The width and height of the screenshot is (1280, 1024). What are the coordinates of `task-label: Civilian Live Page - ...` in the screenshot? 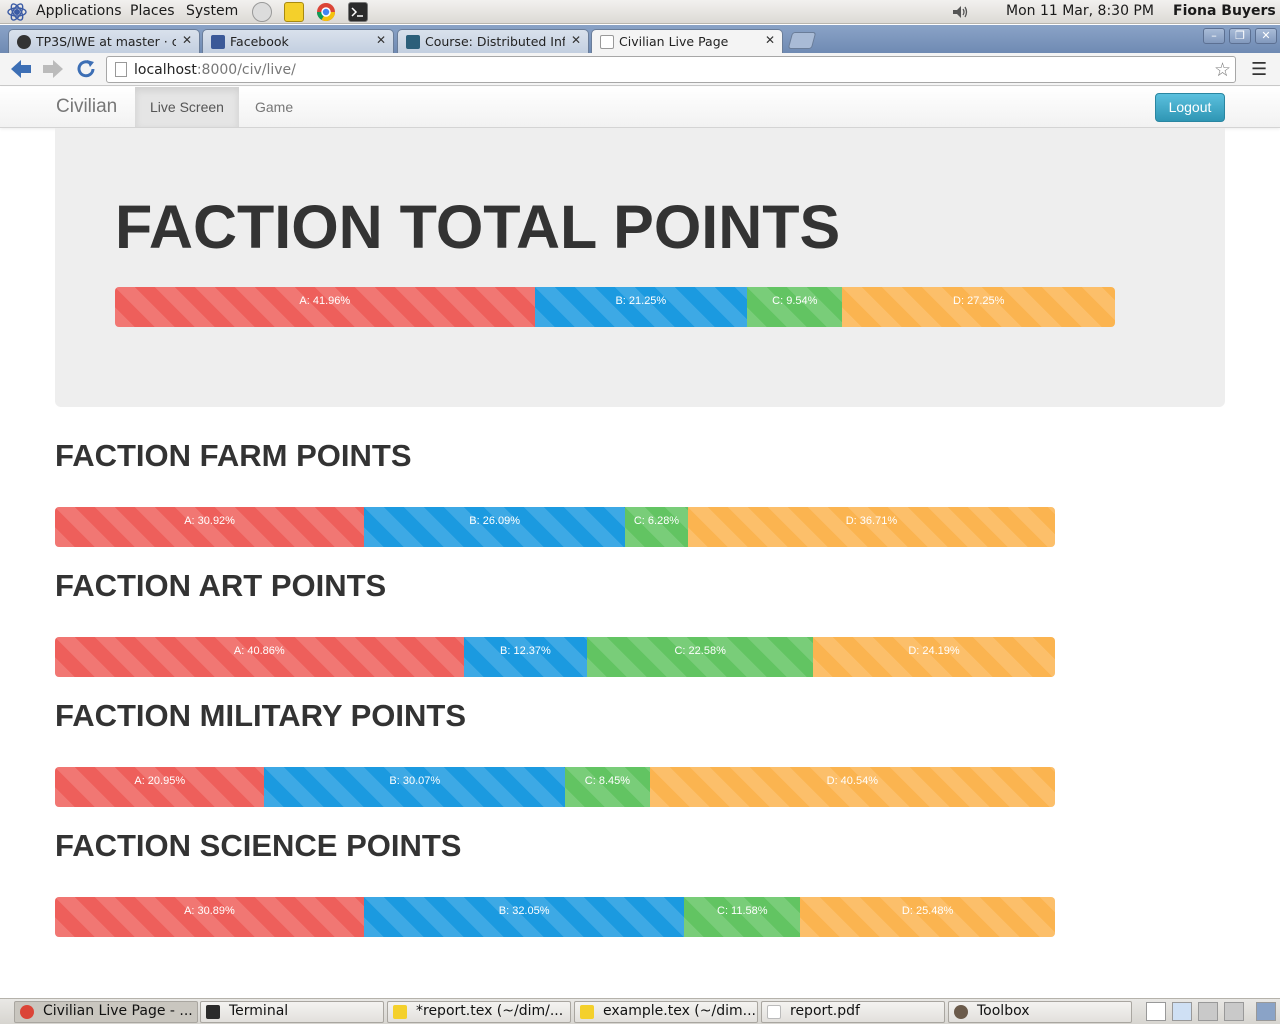 It's located at (118, 1011).